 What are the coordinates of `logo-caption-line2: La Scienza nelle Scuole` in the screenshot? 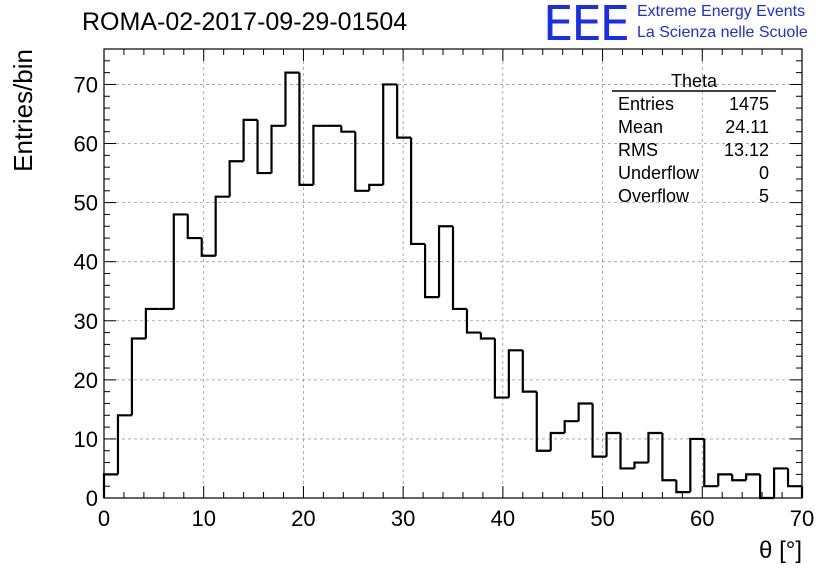 It's located at (722, 32).